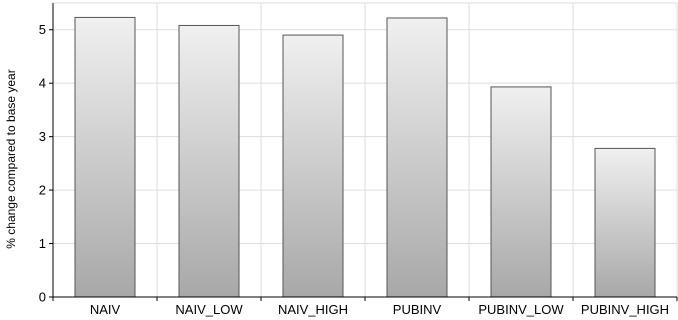 The width and height of the screenshot is (678, 320). I want to click on y-tick-label: 5, so click(42, 29).